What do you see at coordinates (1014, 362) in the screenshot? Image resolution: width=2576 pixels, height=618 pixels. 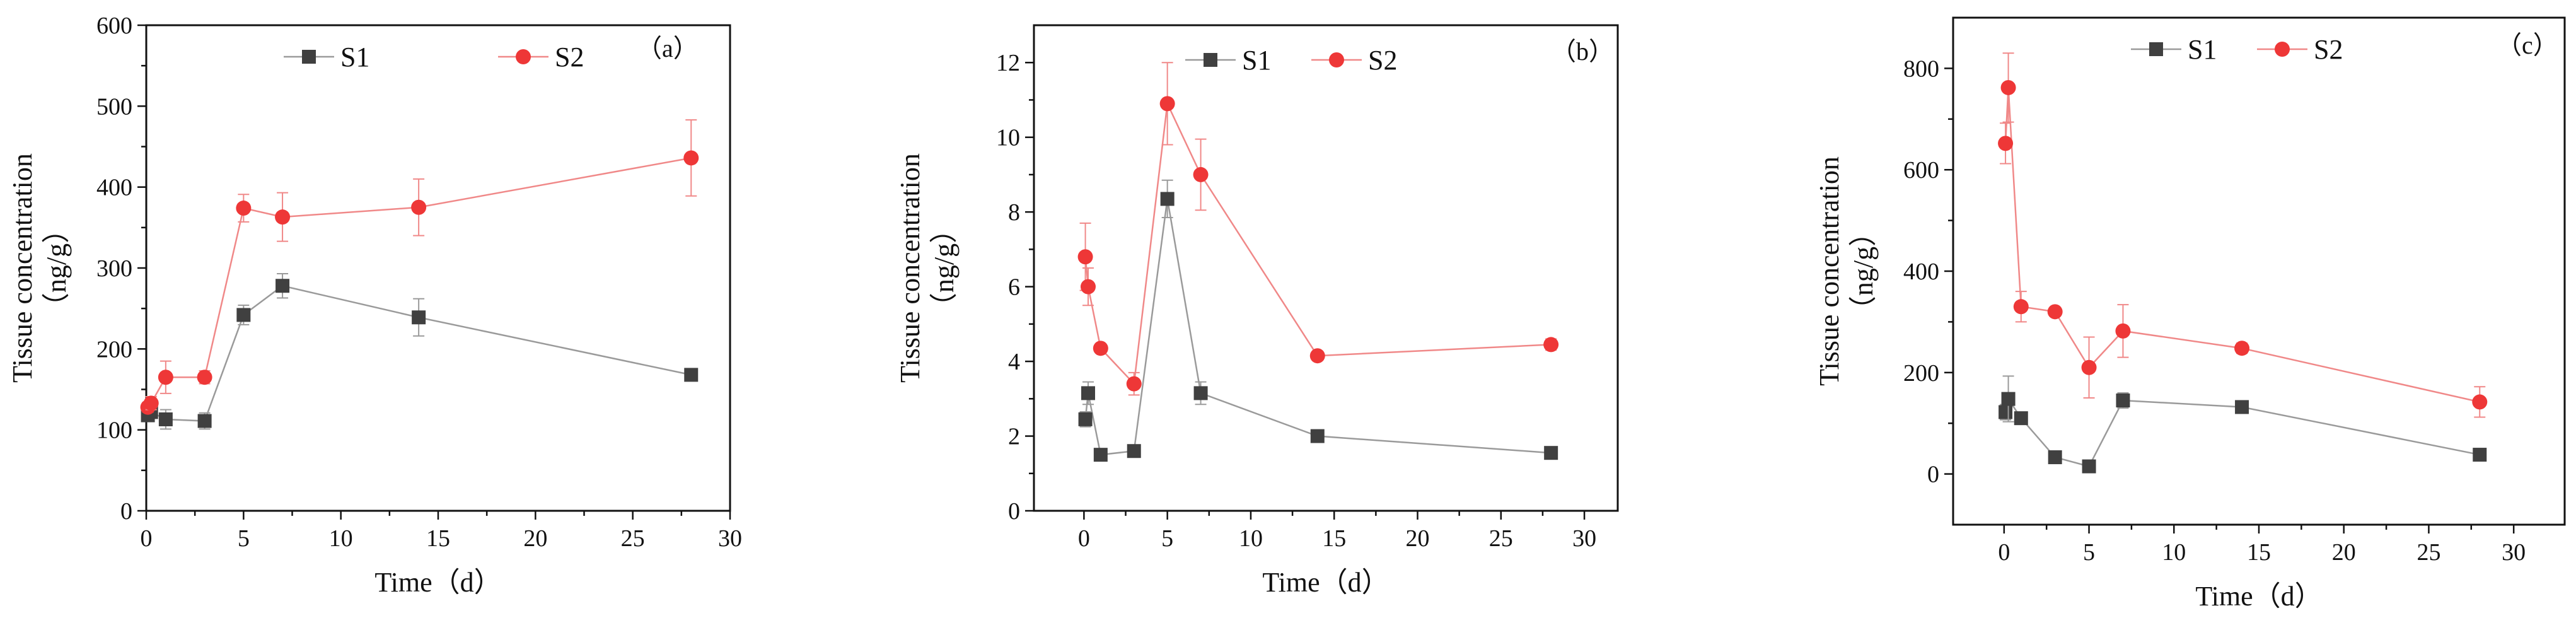 I see `y-tick-label: 4` at bounding box center [1014, 362].